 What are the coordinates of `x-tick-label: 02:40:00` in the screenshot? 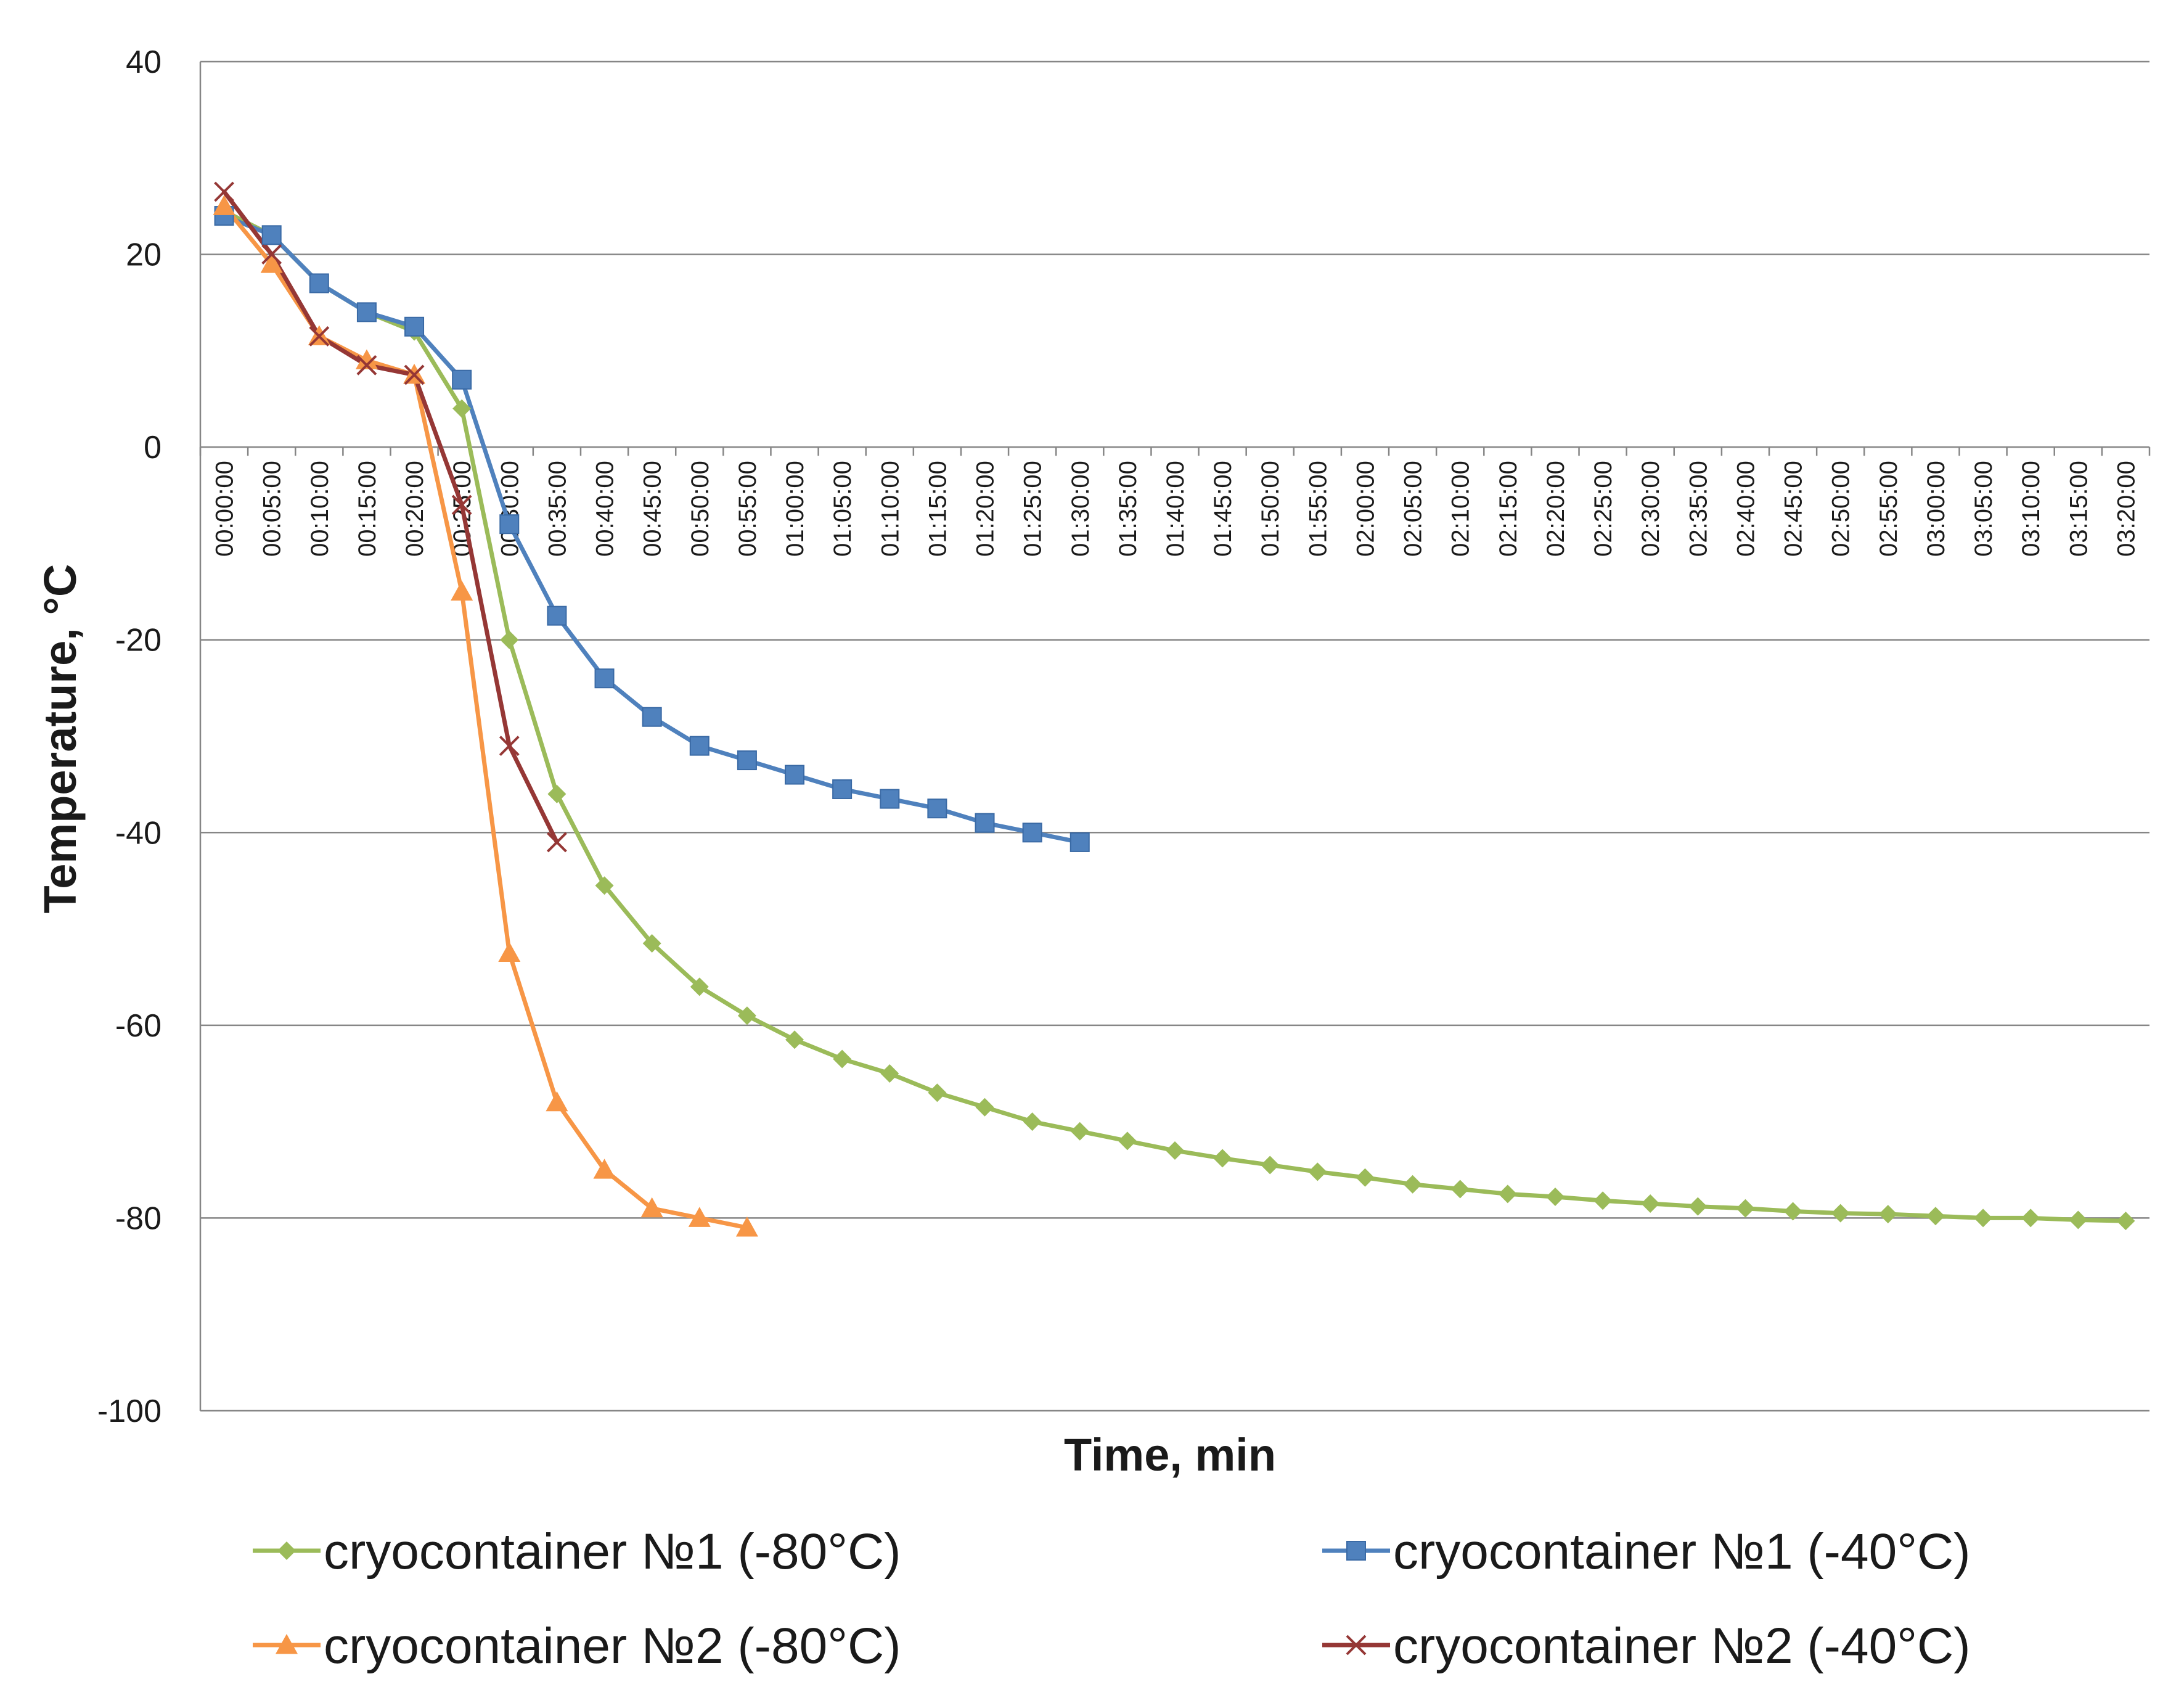 It's located at (1746, 509).